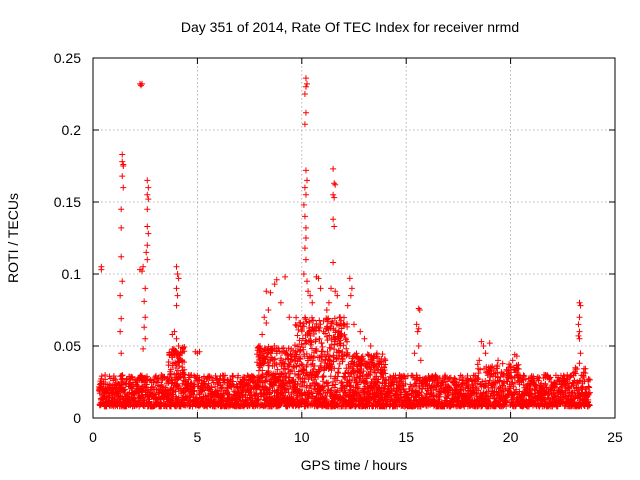 The height and width of the screenshot is (480, 640). Describe the element at coordinates (13, 238) in the screenshot. I see `y-axis-label: ROTI / TECUs` at that location.